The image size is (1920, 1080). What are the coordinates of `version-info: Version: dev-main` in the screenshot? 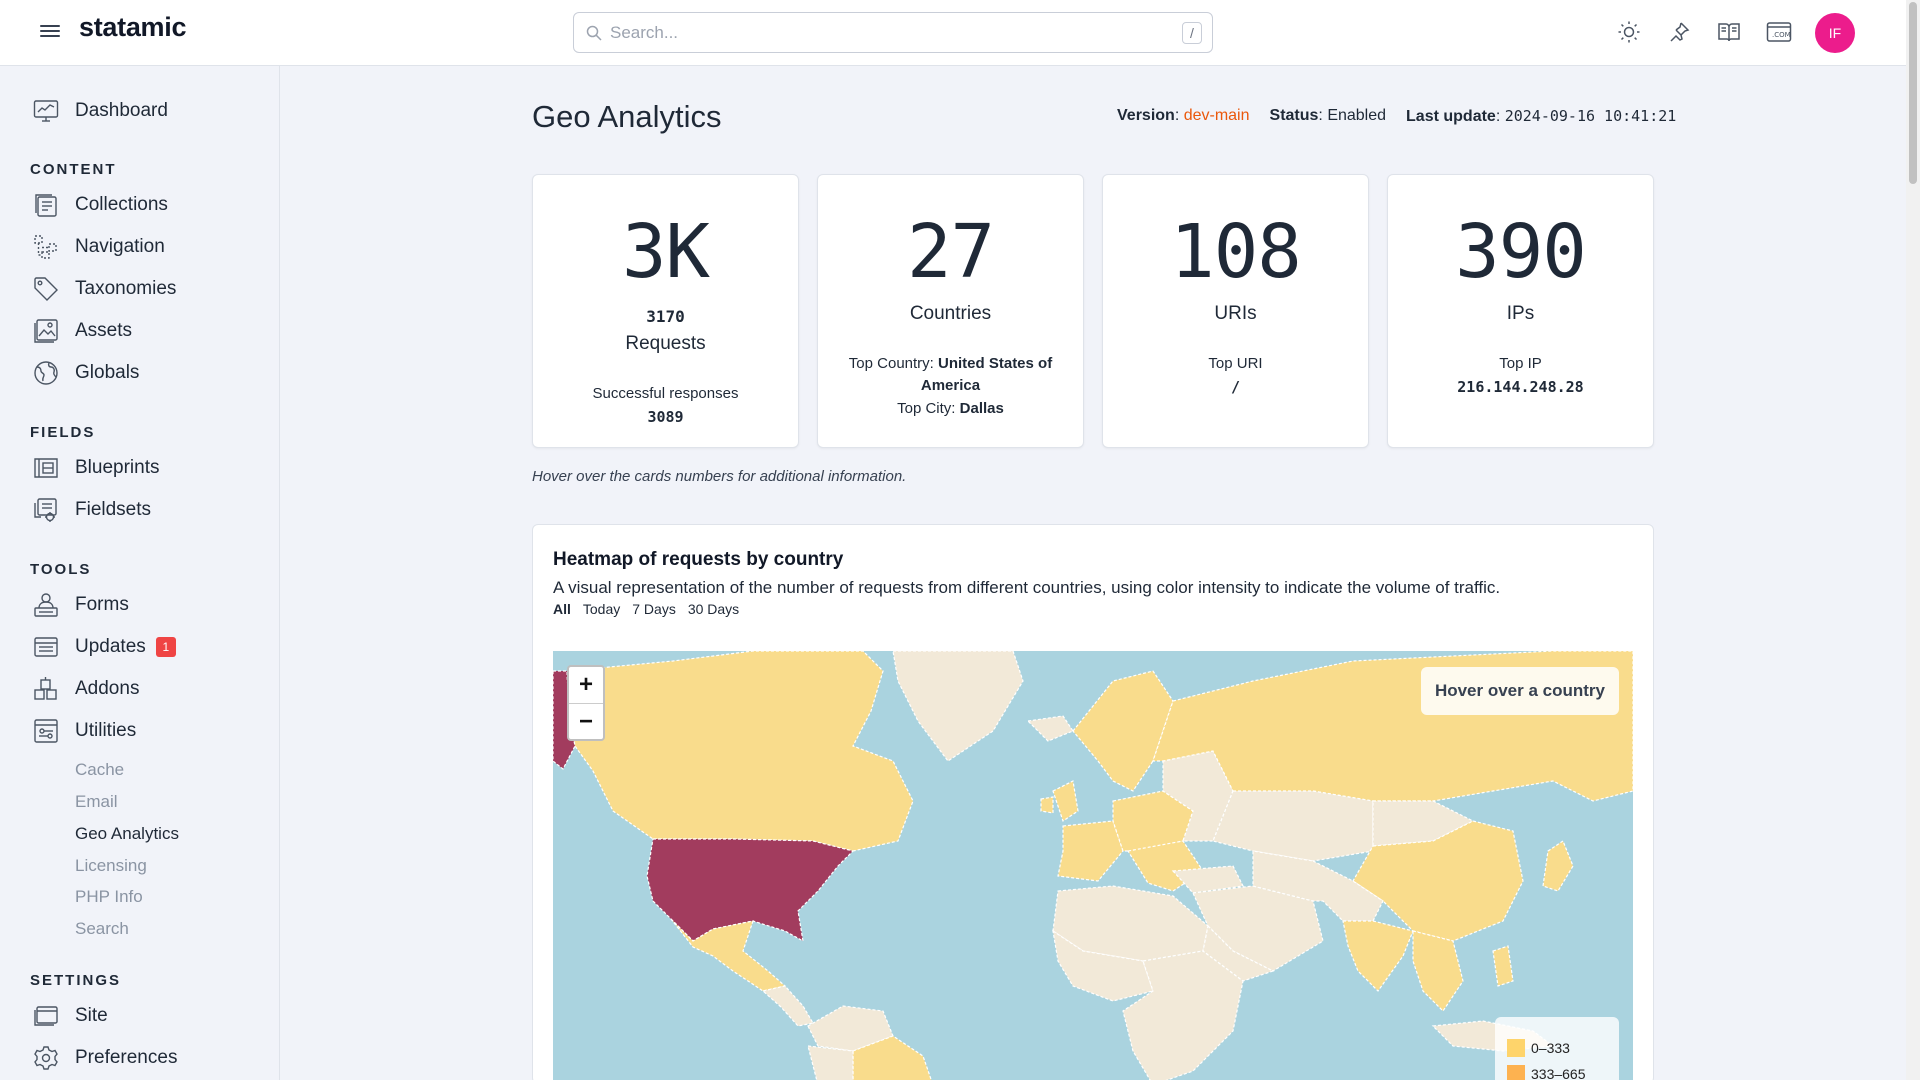 It's located at (1183, 115).